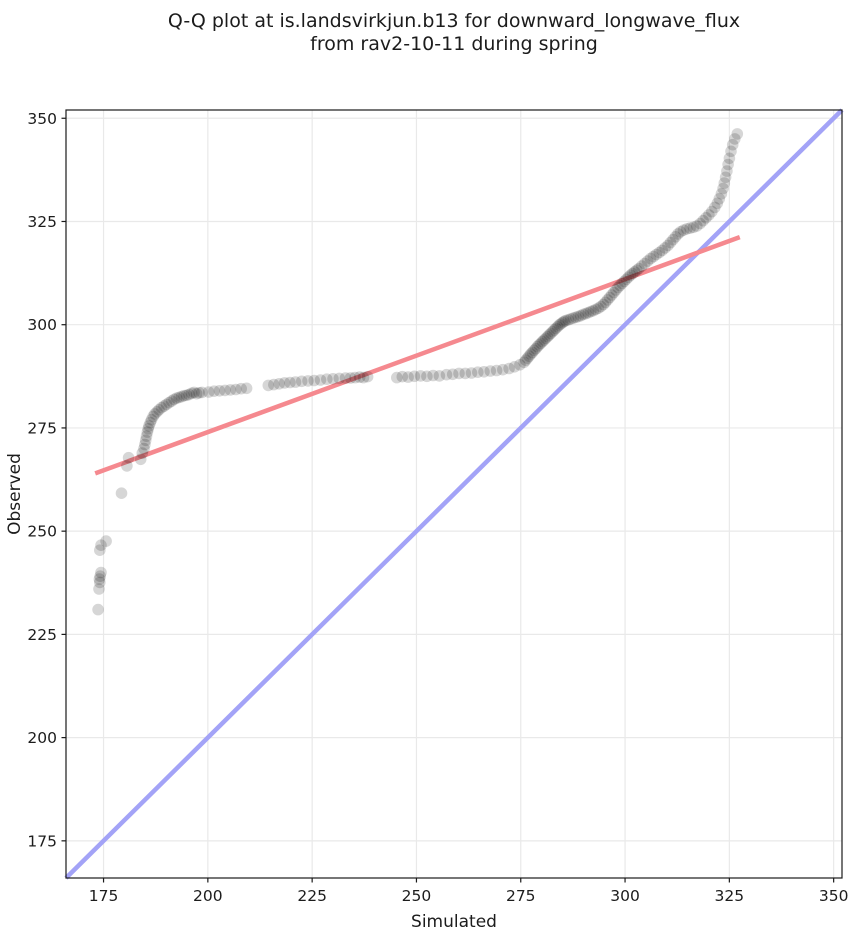  I want to click on y-tick-label: 200, so click(42, 738).